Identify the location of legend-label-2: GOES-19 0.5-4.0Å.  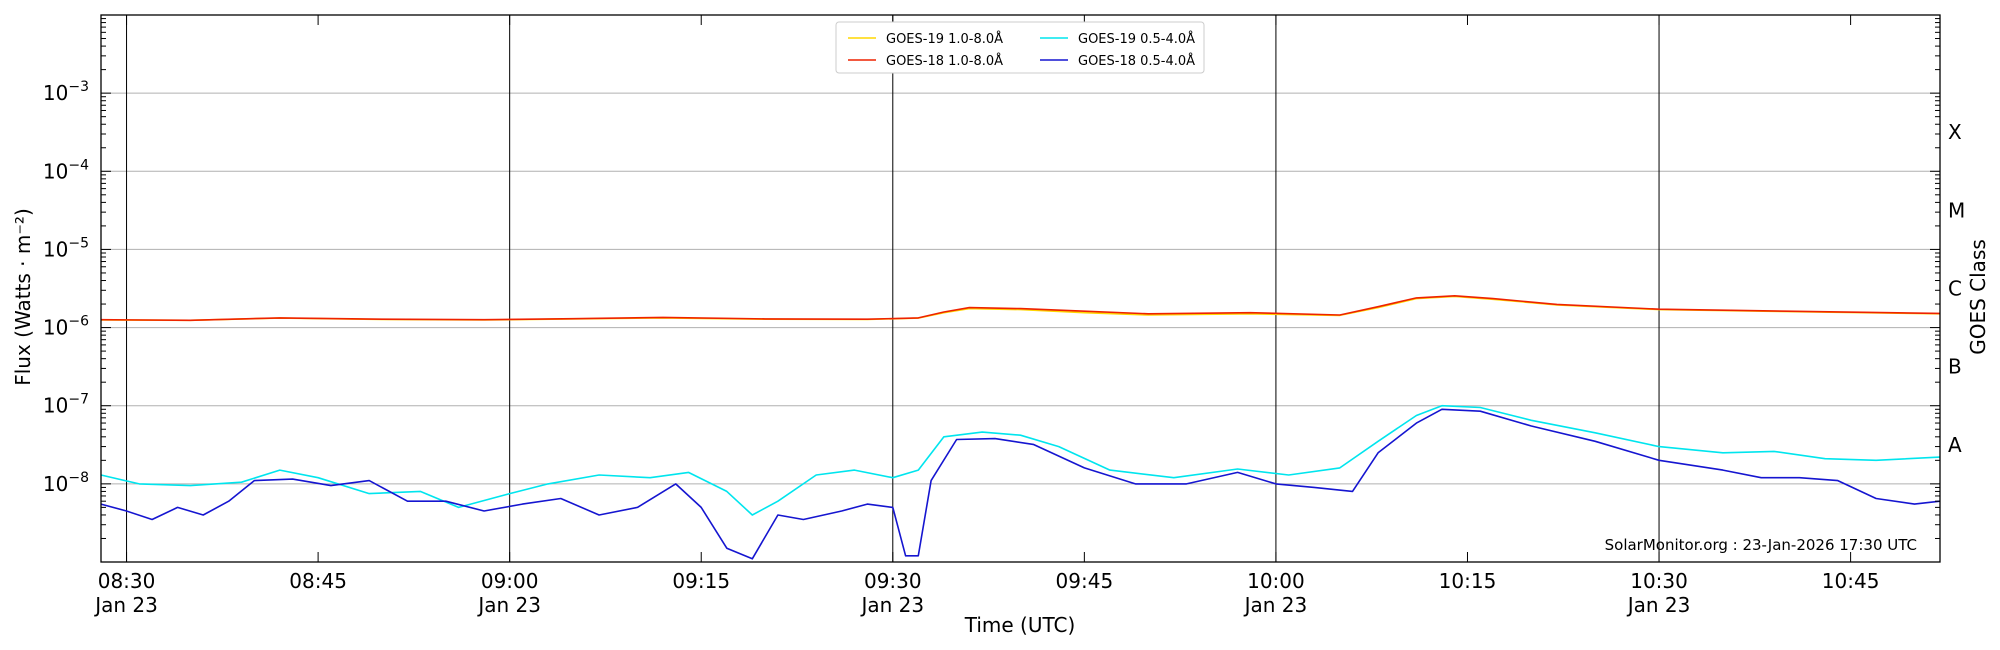
(1136, 39).